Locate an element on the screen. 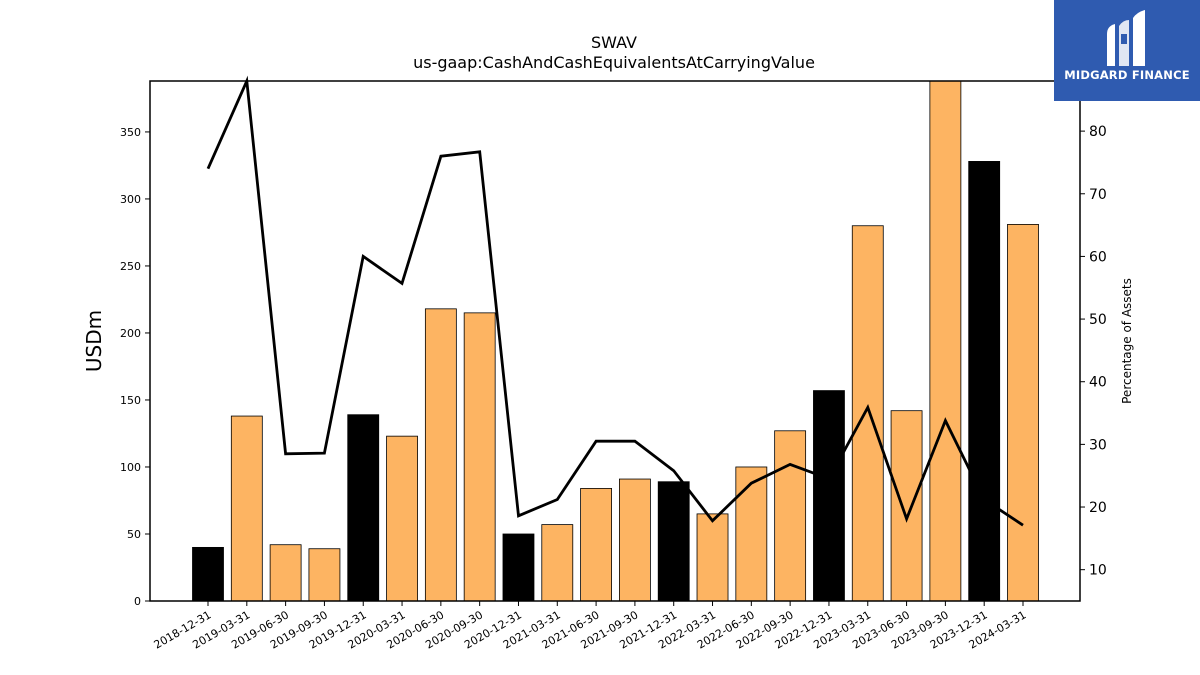 This screenshot has height=675, width=1200. brand-logo: MIDGARD FINANCE is located at coordinates (1127, 50).